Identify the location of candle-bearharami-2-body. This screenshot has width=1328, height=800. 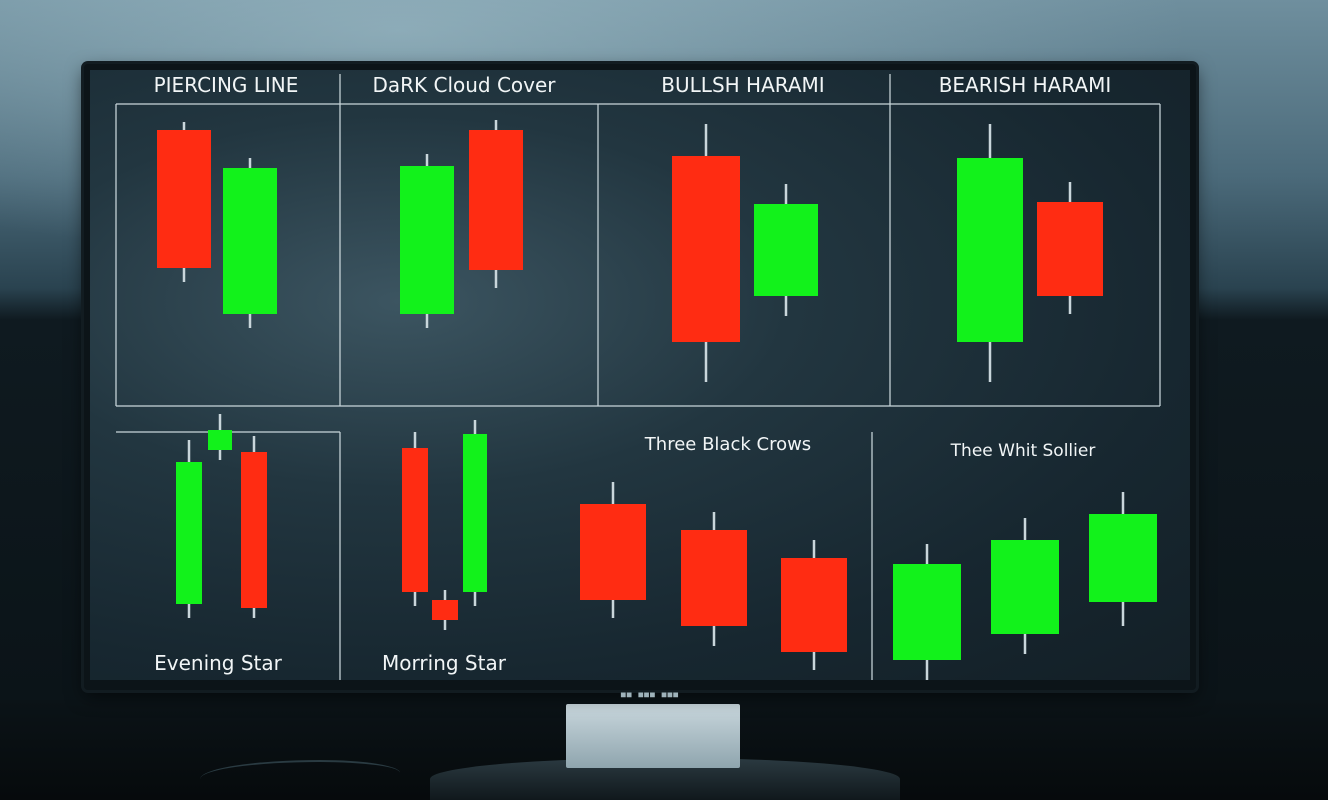
(1070, 249).